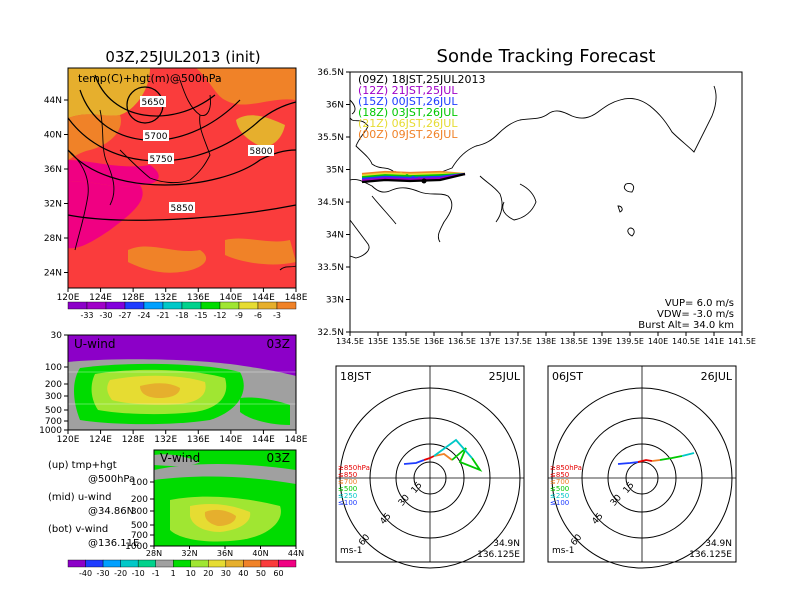  I want to click on u-lon-tick: 144E, so click(263, 440).